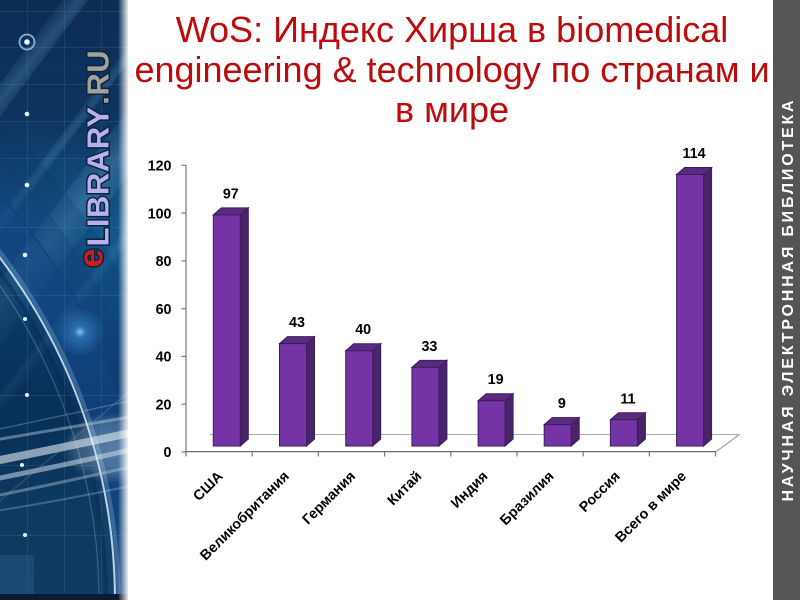 The height and width of the screenshot is (605, 800). What do you see at coordinates (98, 176) in the screenshot?
I see `svg-text: LIBRARY` at bounding box center [98, 176].